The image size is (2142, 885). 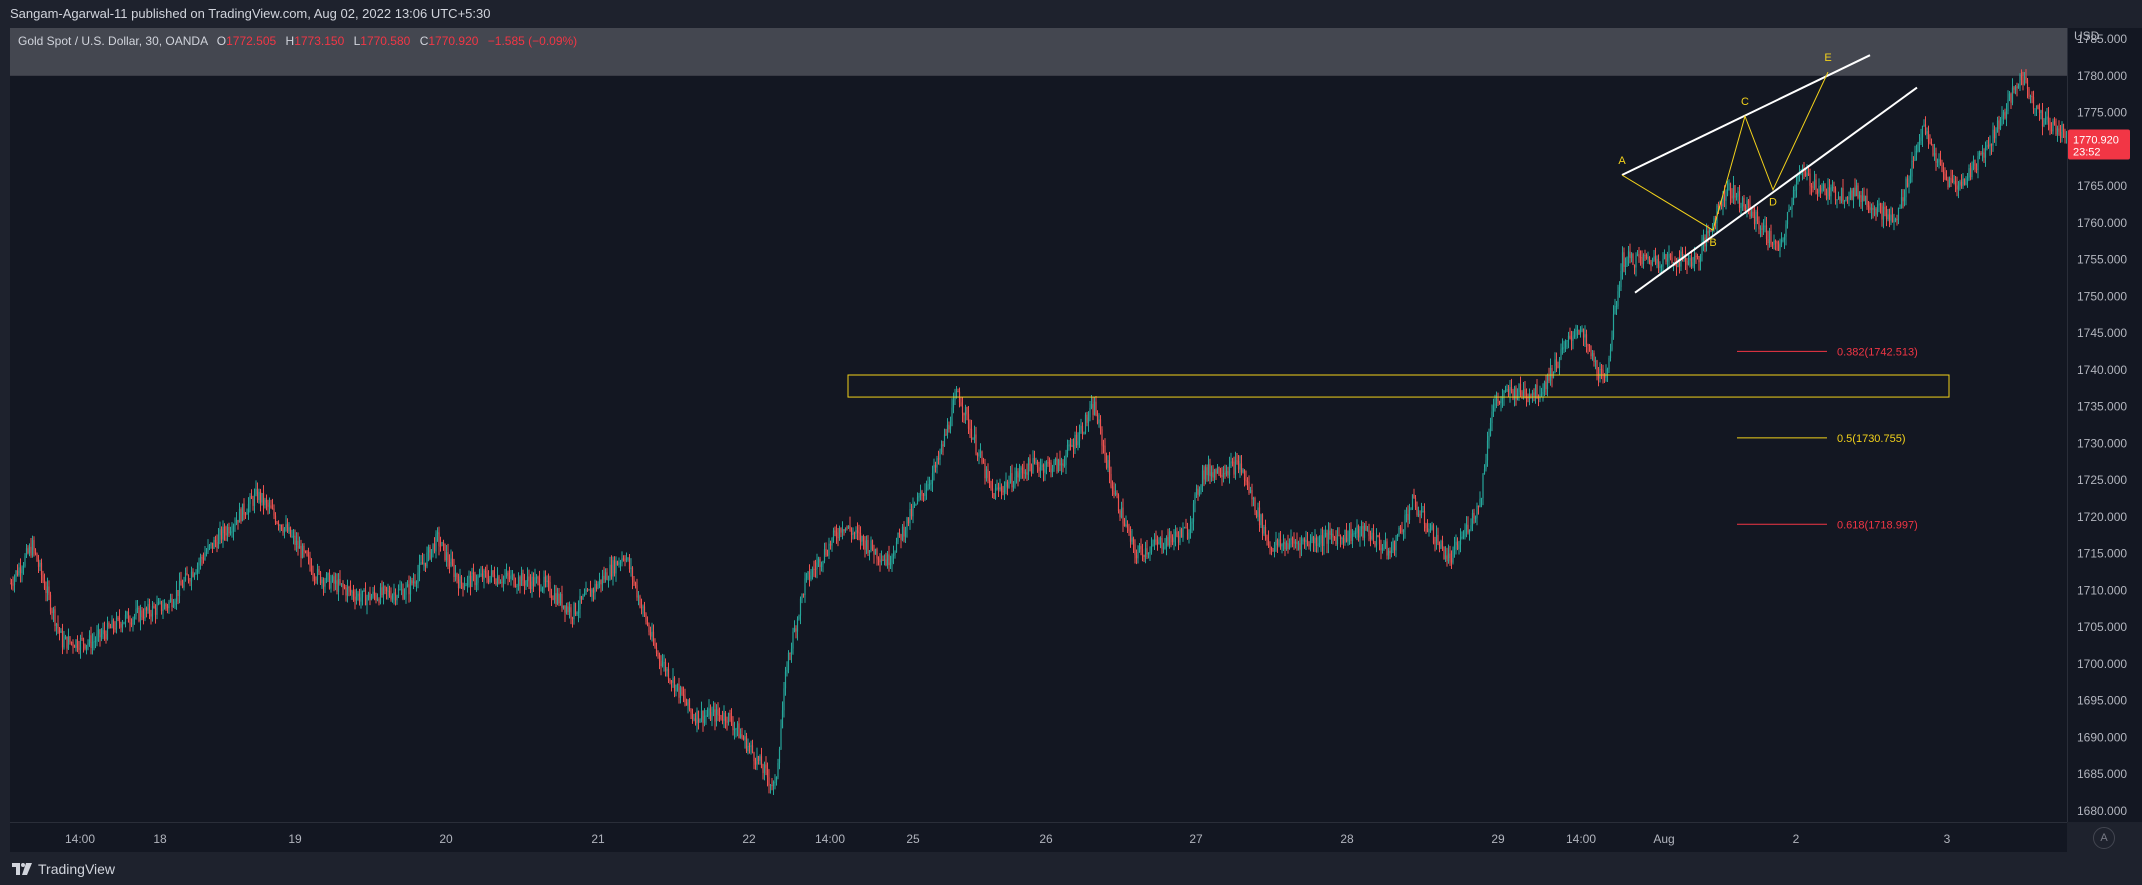 What do you see at coordinates (532, 41) in the screenshot?
I see `change-value: −1.585 (−0.09%)` at bounding box center [532, 41].